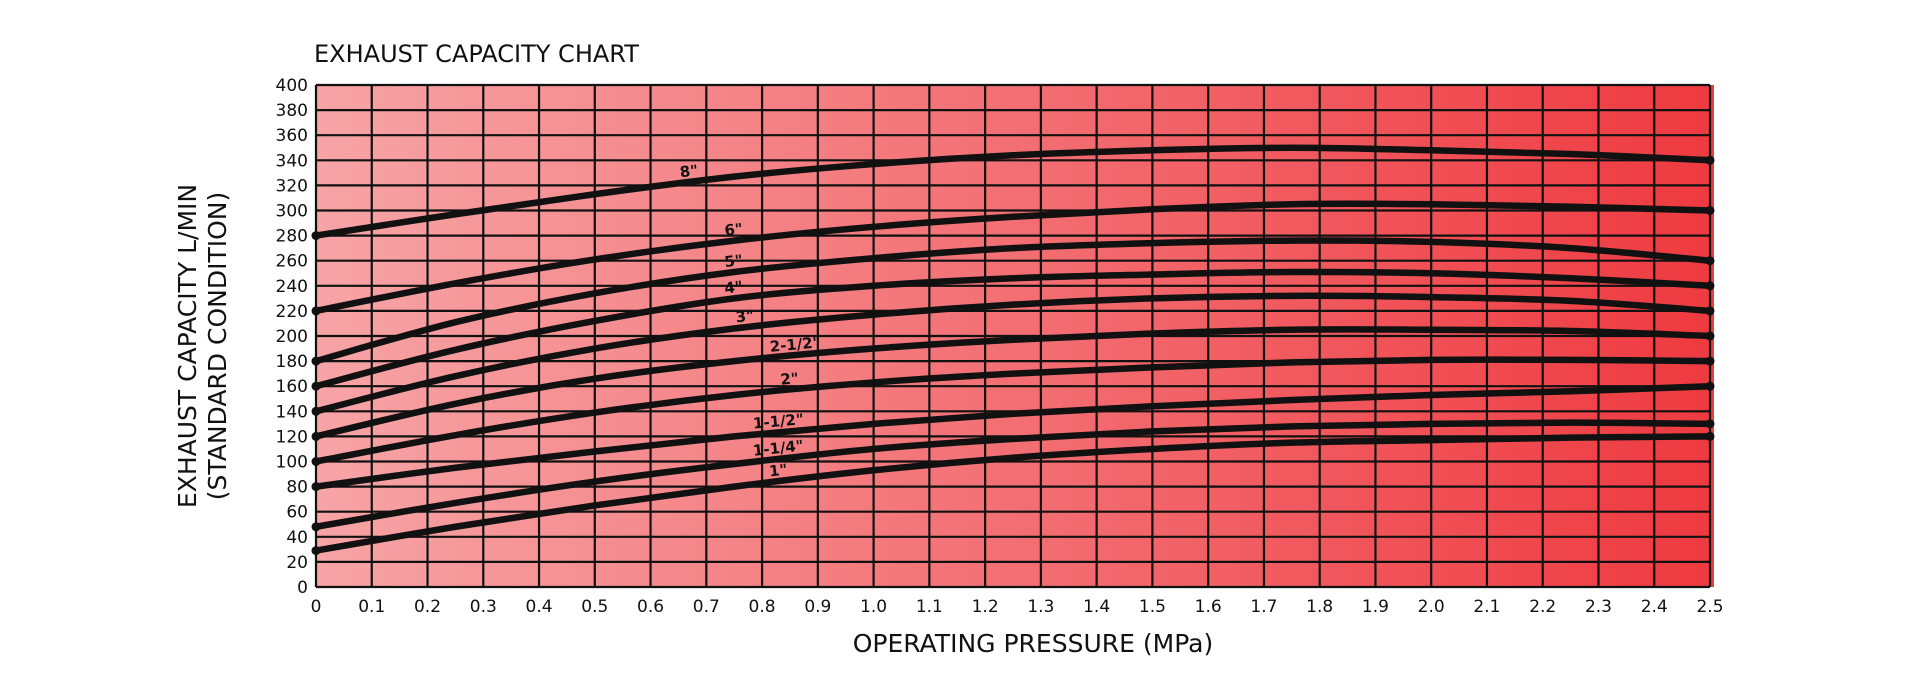 The height and width of the screenshot is (681, 1920). Describe the element at coordinates (292, 262) in the screenshot. I see `y-tick-label: 260` at that location.